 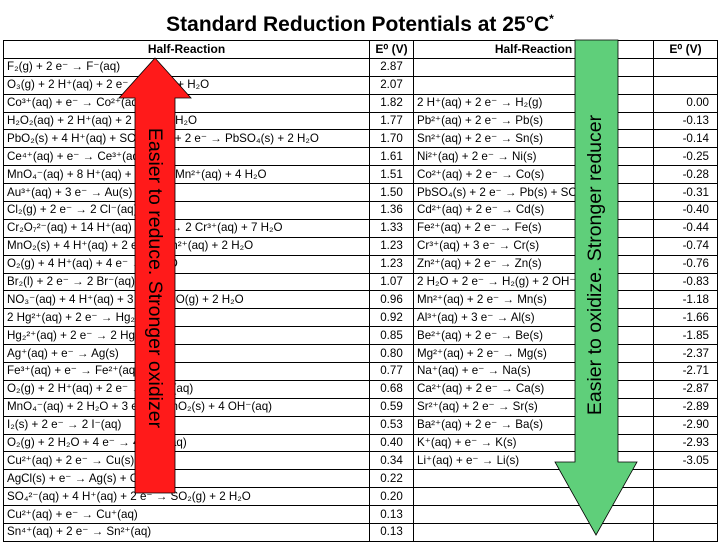 I want to click on right-reaction-cell: PbSO₄(s) + 2 e⁻ → Pb(s) + SO₄²⁻(aq), so click(x=533, y=193).